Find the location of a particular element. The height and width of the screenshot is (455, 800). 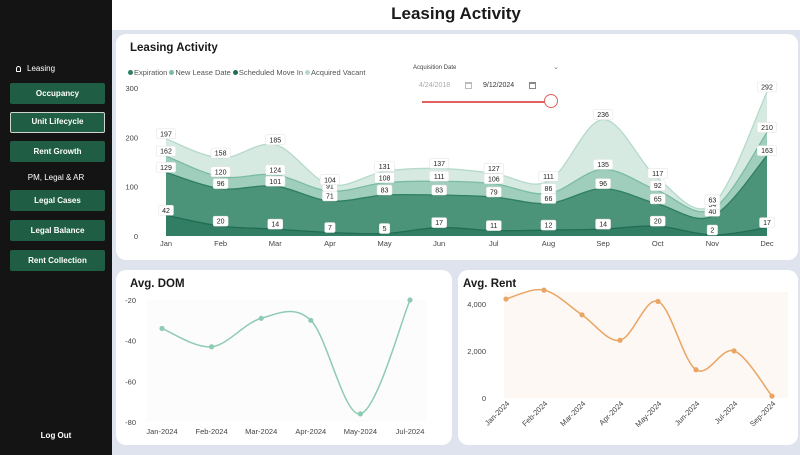

data-label: 12 is located at coordinates (549, 226).